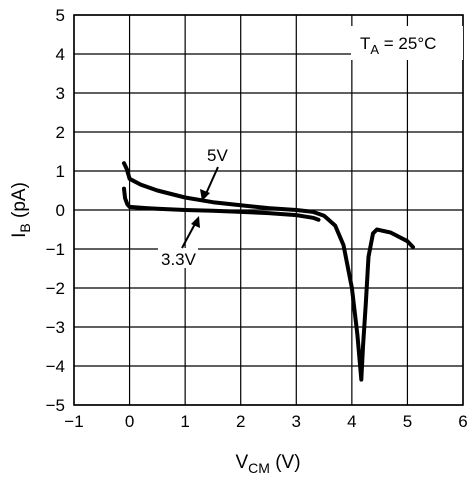  Describe the element at coordinates (55, 288) in the screenshot. I see `y-tick-label: −2` at that location.